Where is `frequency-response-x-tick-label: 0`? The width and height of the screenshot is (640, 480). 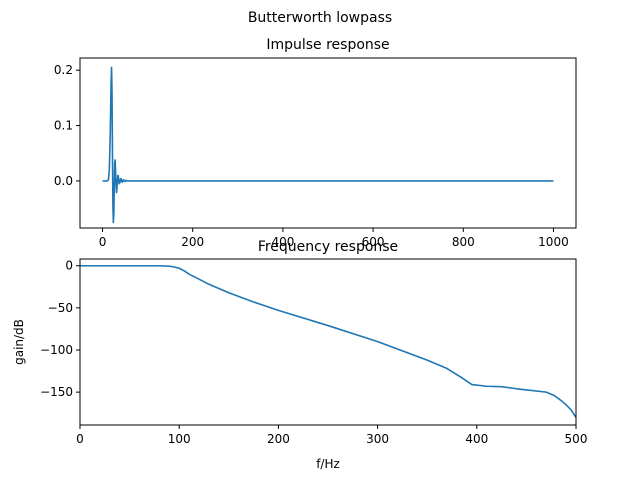 frequency-response-x-tick-label: 0 is located at coordinates (80, 439).